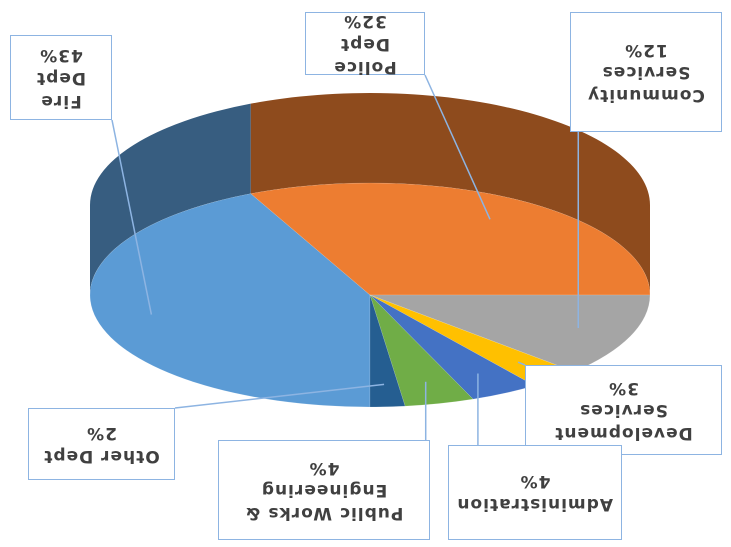 This screenshot has width=731, height=547. I want to click on data-callout: Police Dept 32%, so click(365, 44).